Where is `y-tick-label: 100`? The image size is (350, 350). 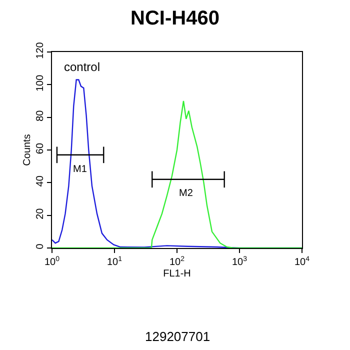 y-tick-label: 100 is located at coordinates (40, 83).